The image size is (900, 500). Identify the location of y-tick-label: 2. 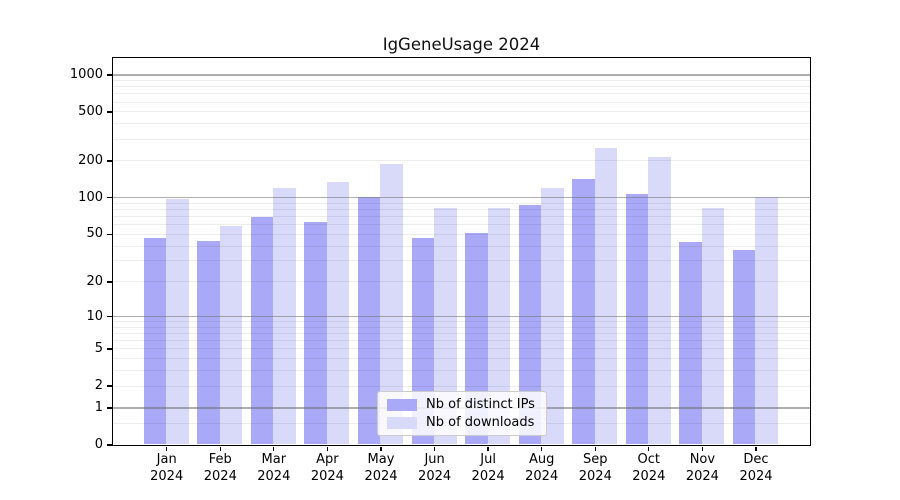
(98, 386).